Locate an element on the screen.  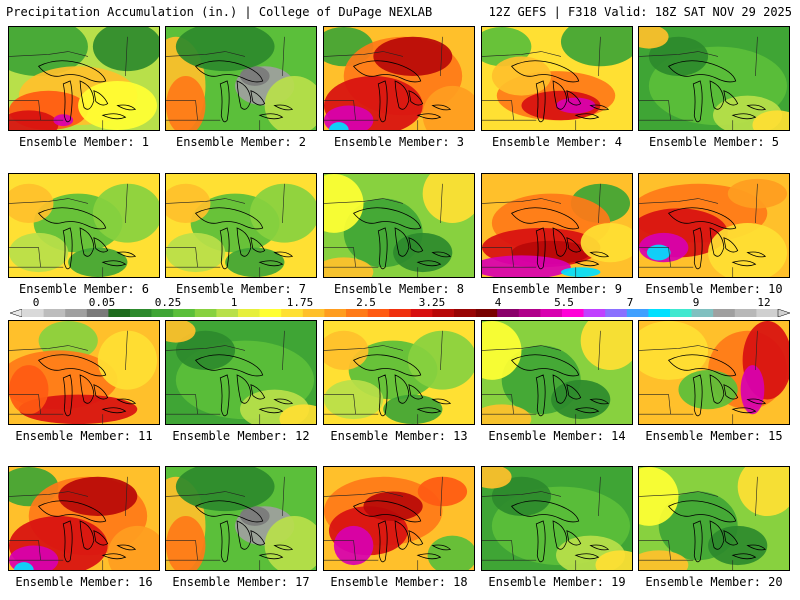
ensemble-member-label: Ensemble Member: 16 is located at coordinates (84, 582).